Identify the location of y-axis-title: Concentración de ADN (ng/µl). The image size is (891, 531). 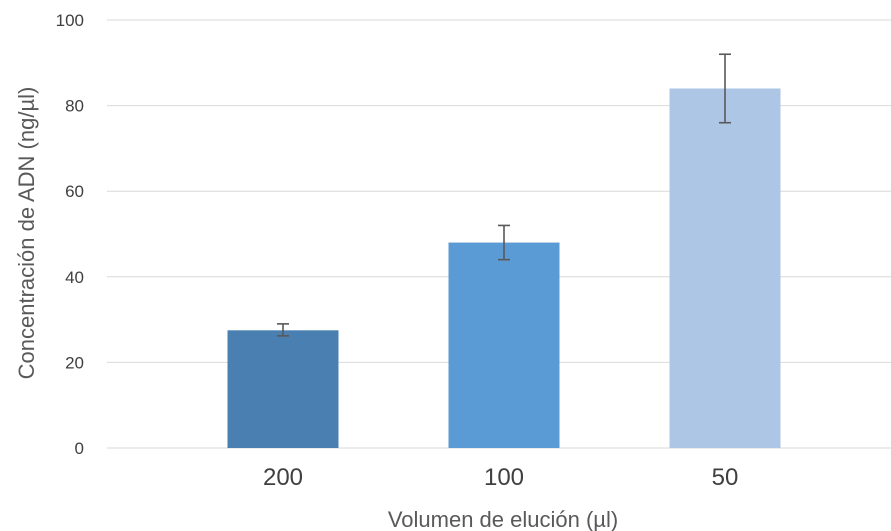
(26, 233).